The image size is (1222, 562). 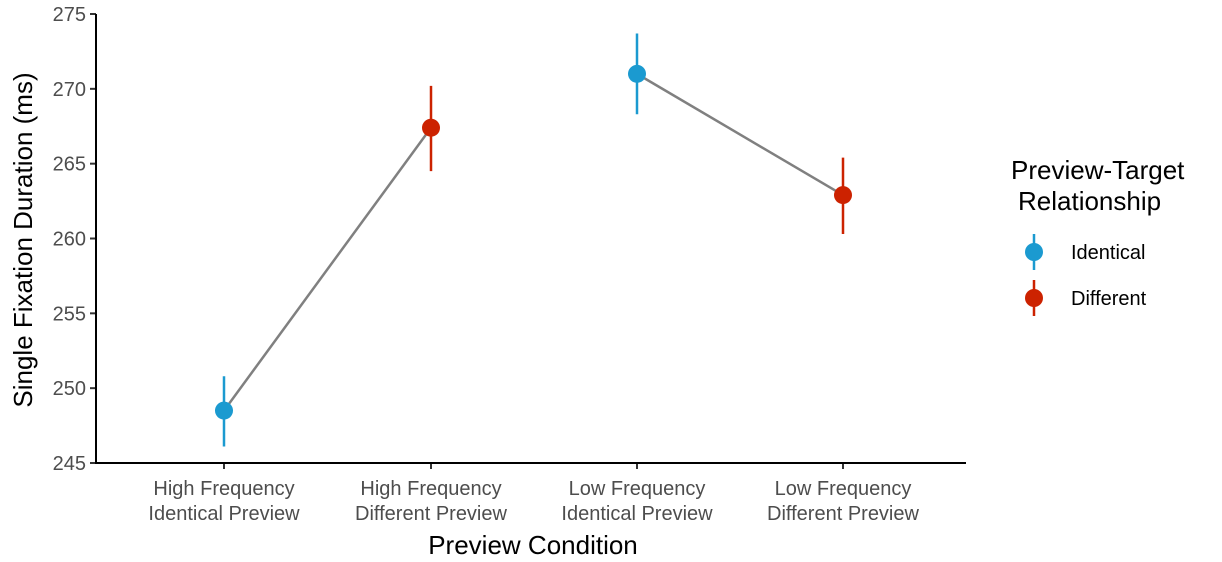 What do you see at coordinates (1089, 201) in the screenshot?
I see `legend-title-line-2: Relationship` at bounding box center [1089, 201].